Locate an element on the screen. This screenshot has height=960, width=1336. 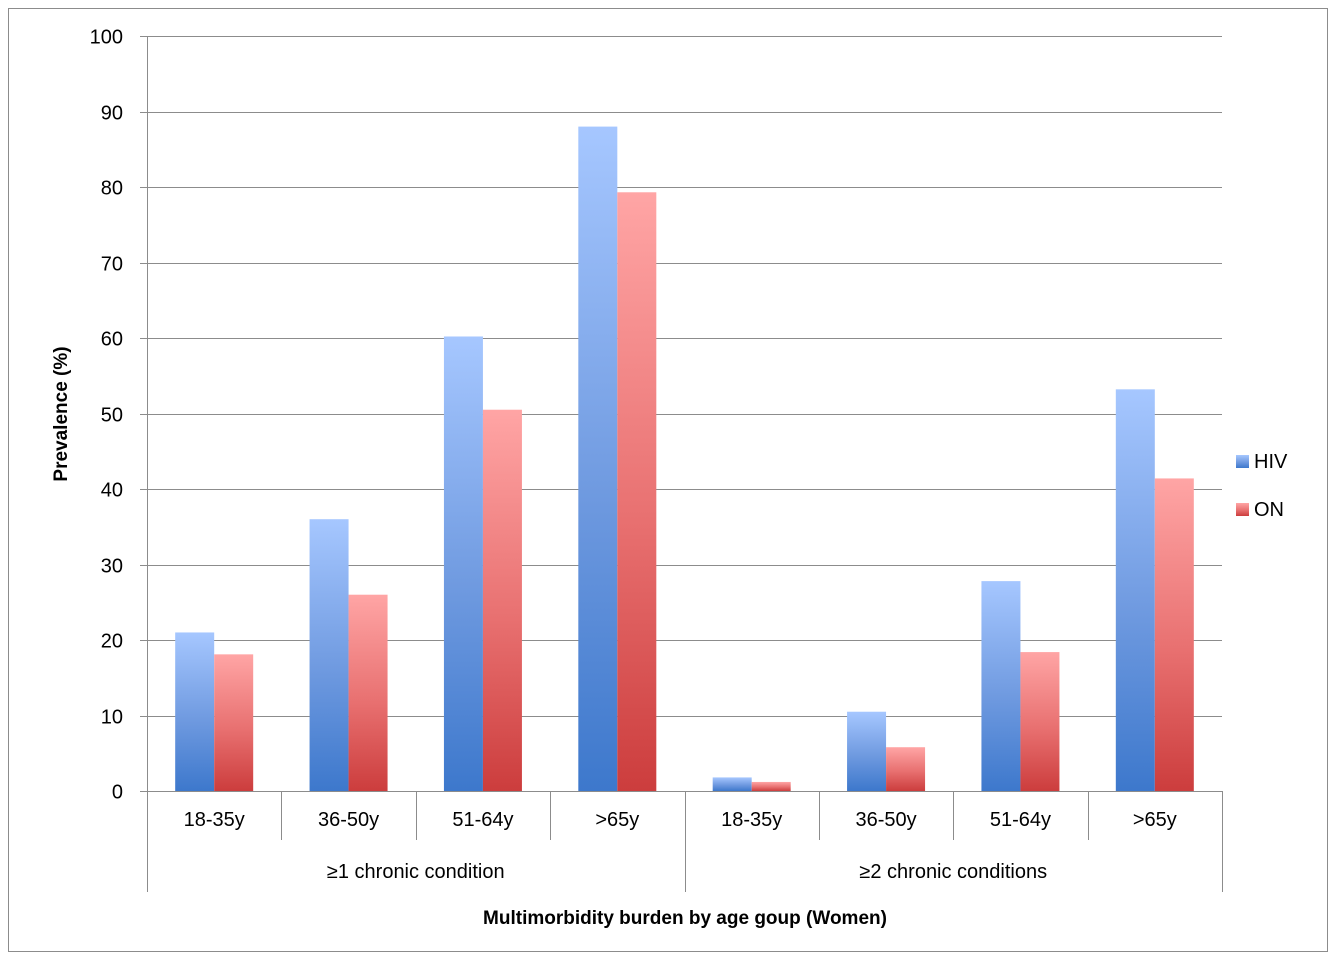
y-tick-label: 30 is located at coordinates (112, 567).